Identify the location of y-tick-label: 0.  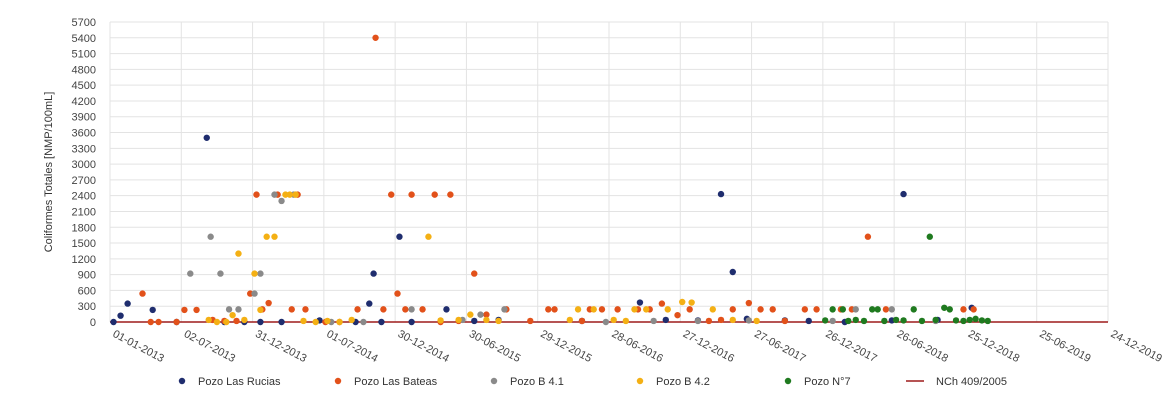
(93, 323).